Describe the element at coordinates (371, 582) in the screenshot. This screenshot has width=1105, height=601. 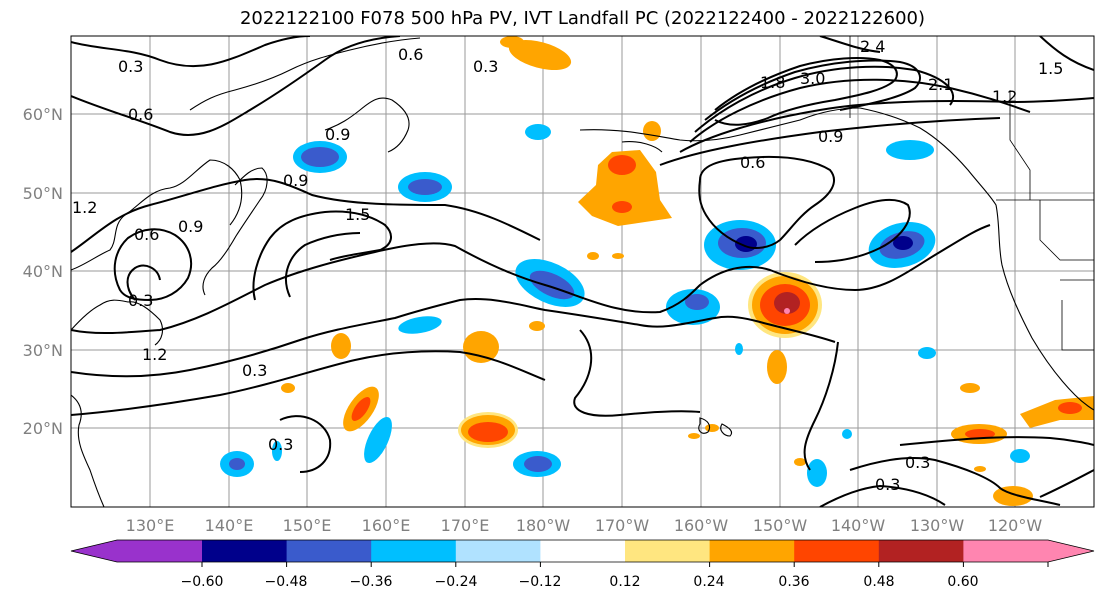
I see `colorbar-label: −0.36` at that location.